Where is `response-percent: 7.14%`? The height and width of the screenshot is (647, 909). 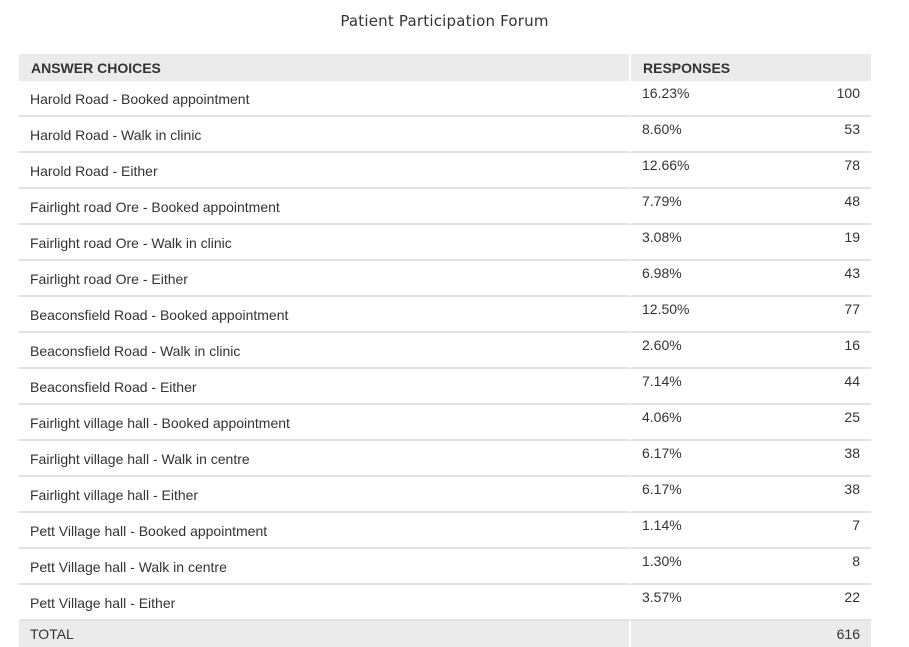 response-percent: 7.14% is located at coordinates (689, 387).